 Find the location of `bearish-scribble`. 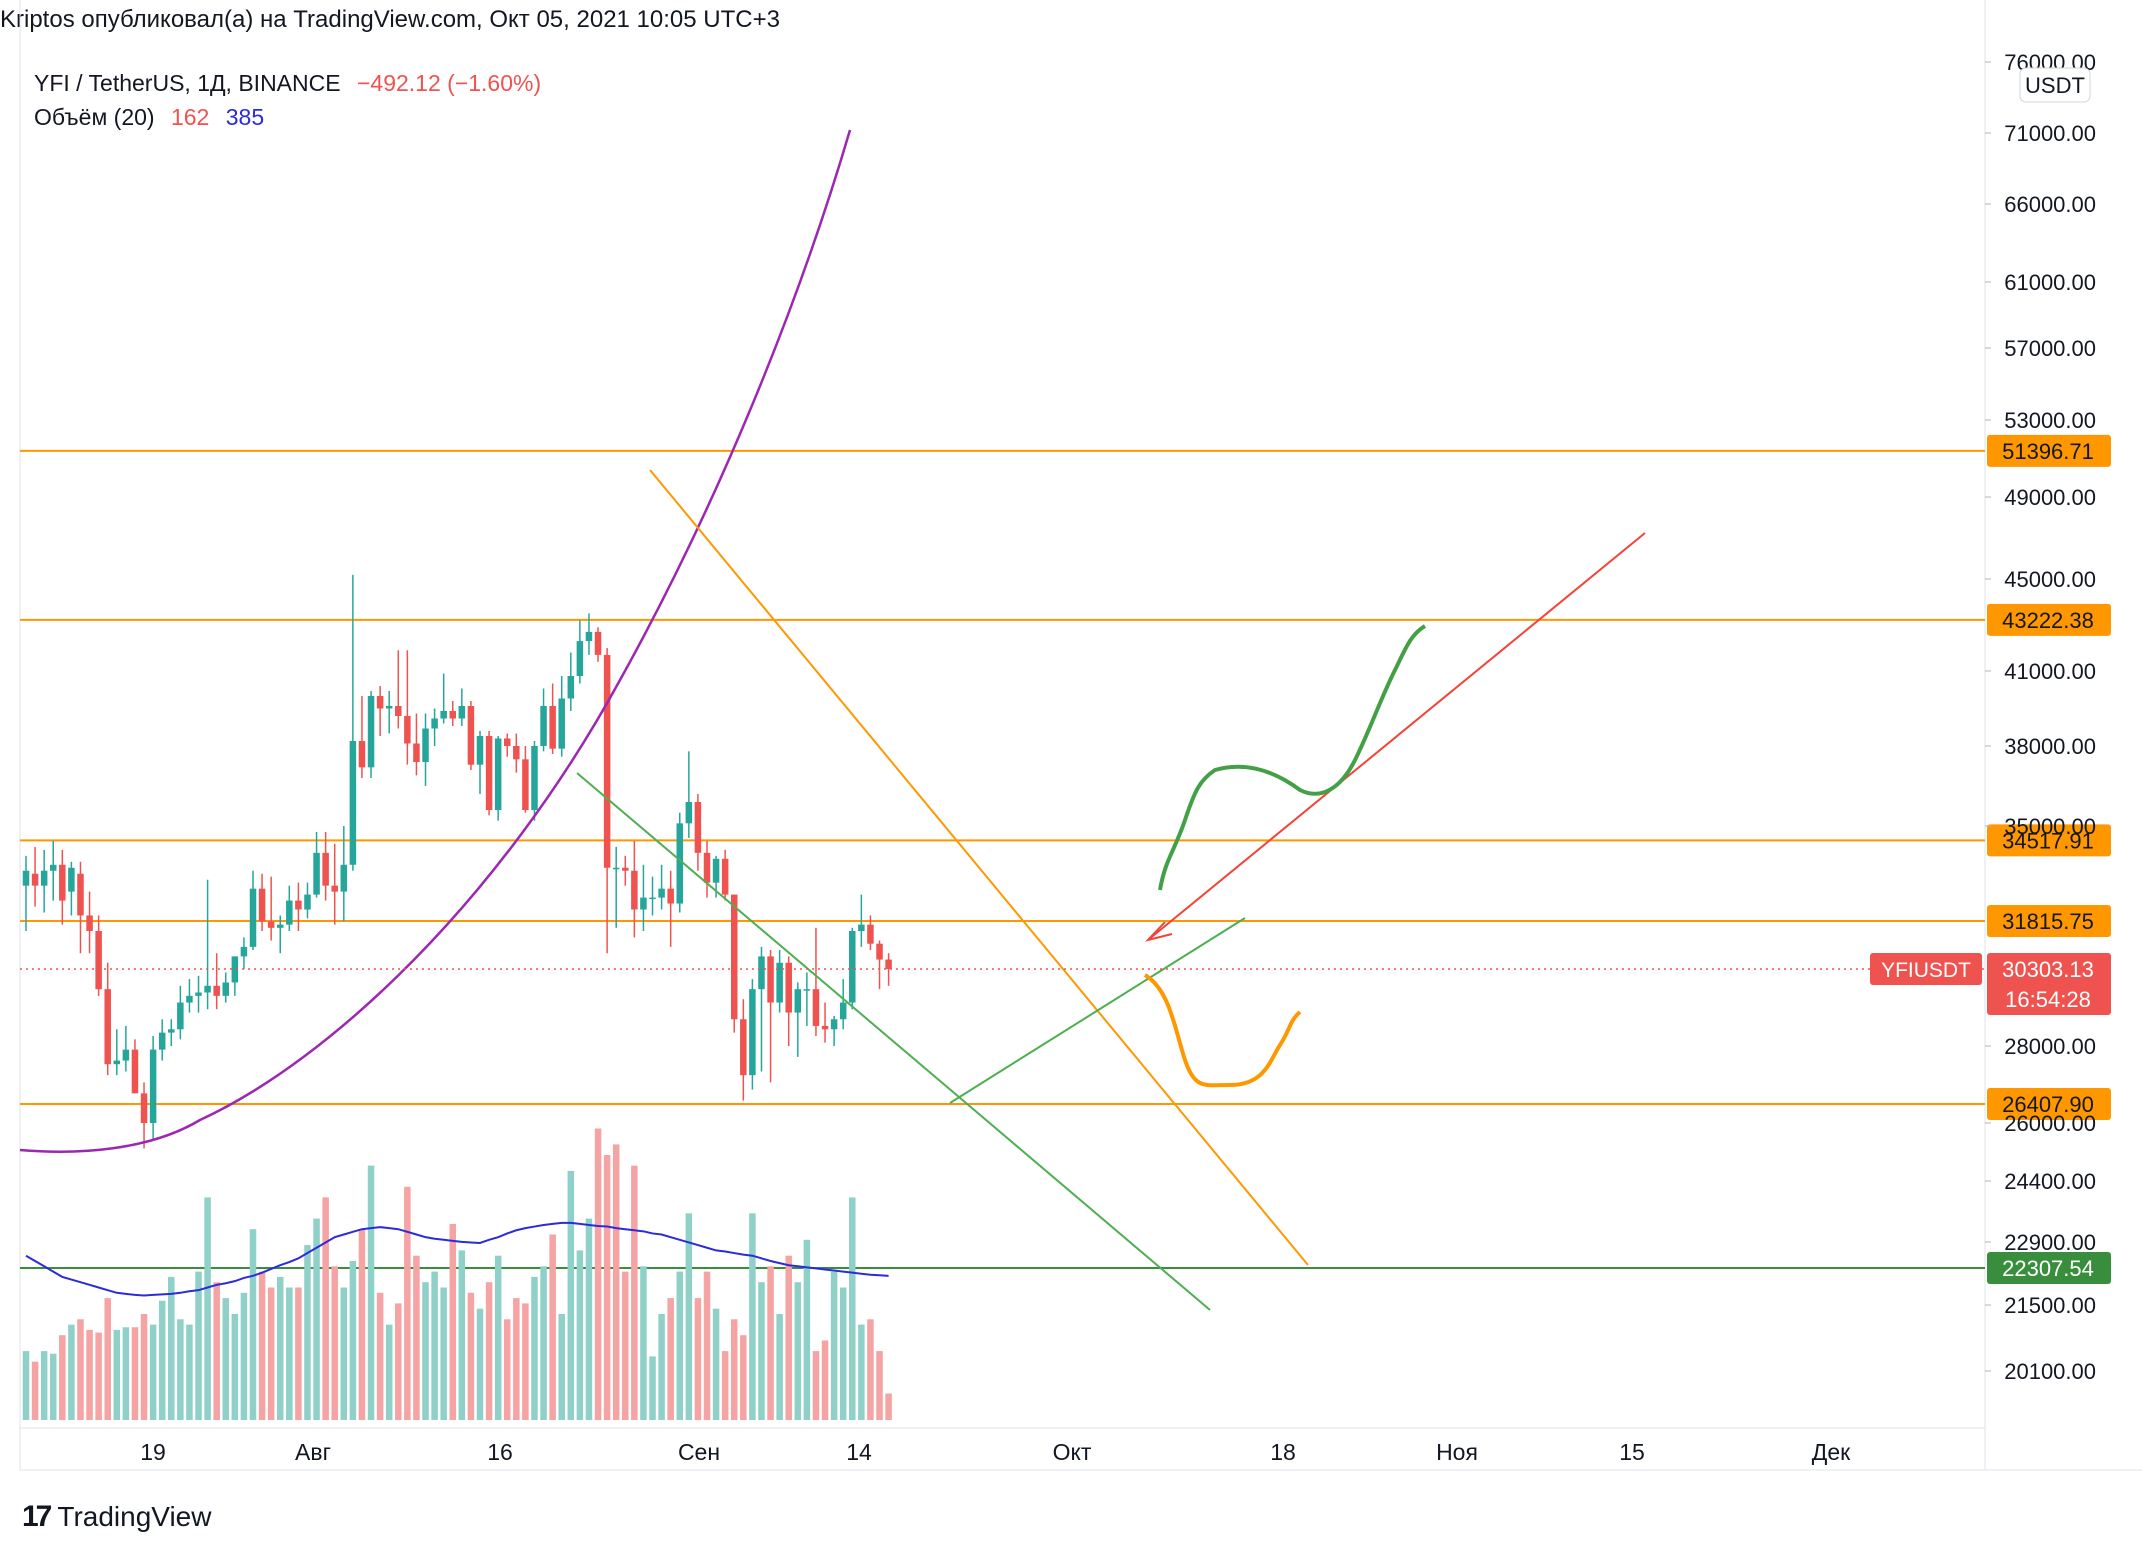

bearish-scribble is located at coordinates (1222, 1030).